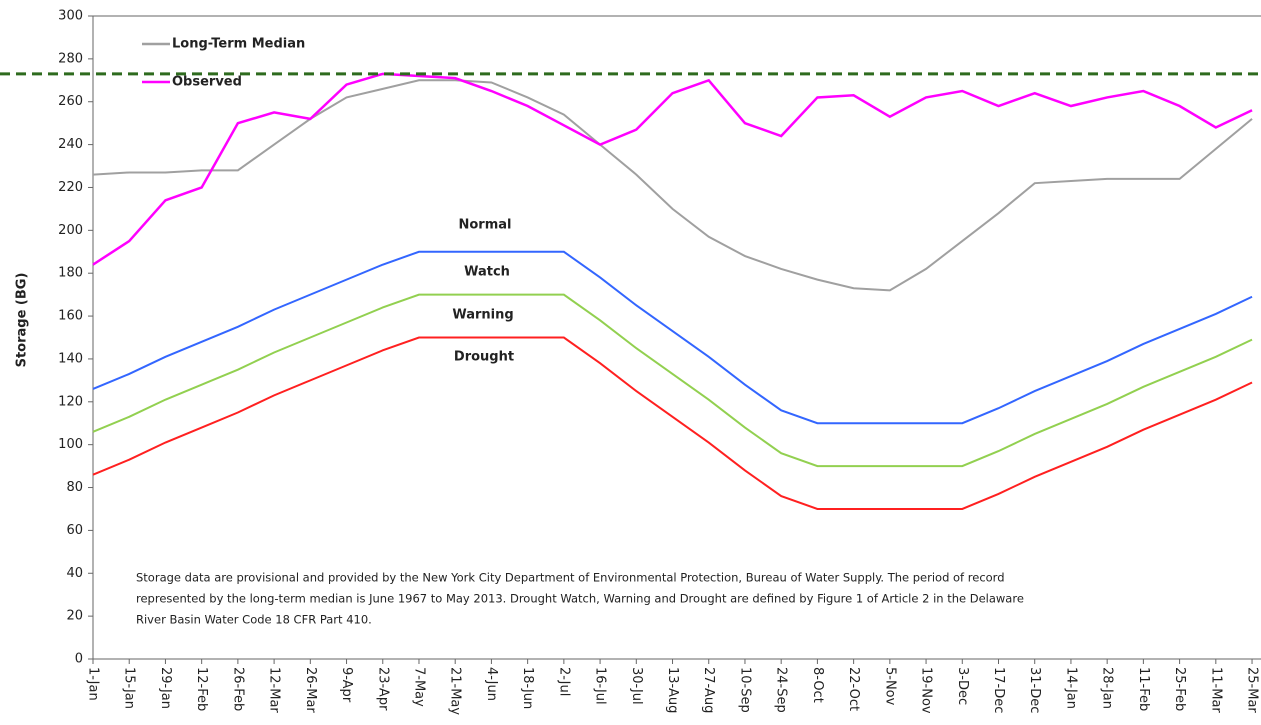 Image resolution: width=1261 pixels, height=725 pixels. Describe the element at coordinates (70, 16) in the screenshot. I see `y-tick-label: 300` at that location.